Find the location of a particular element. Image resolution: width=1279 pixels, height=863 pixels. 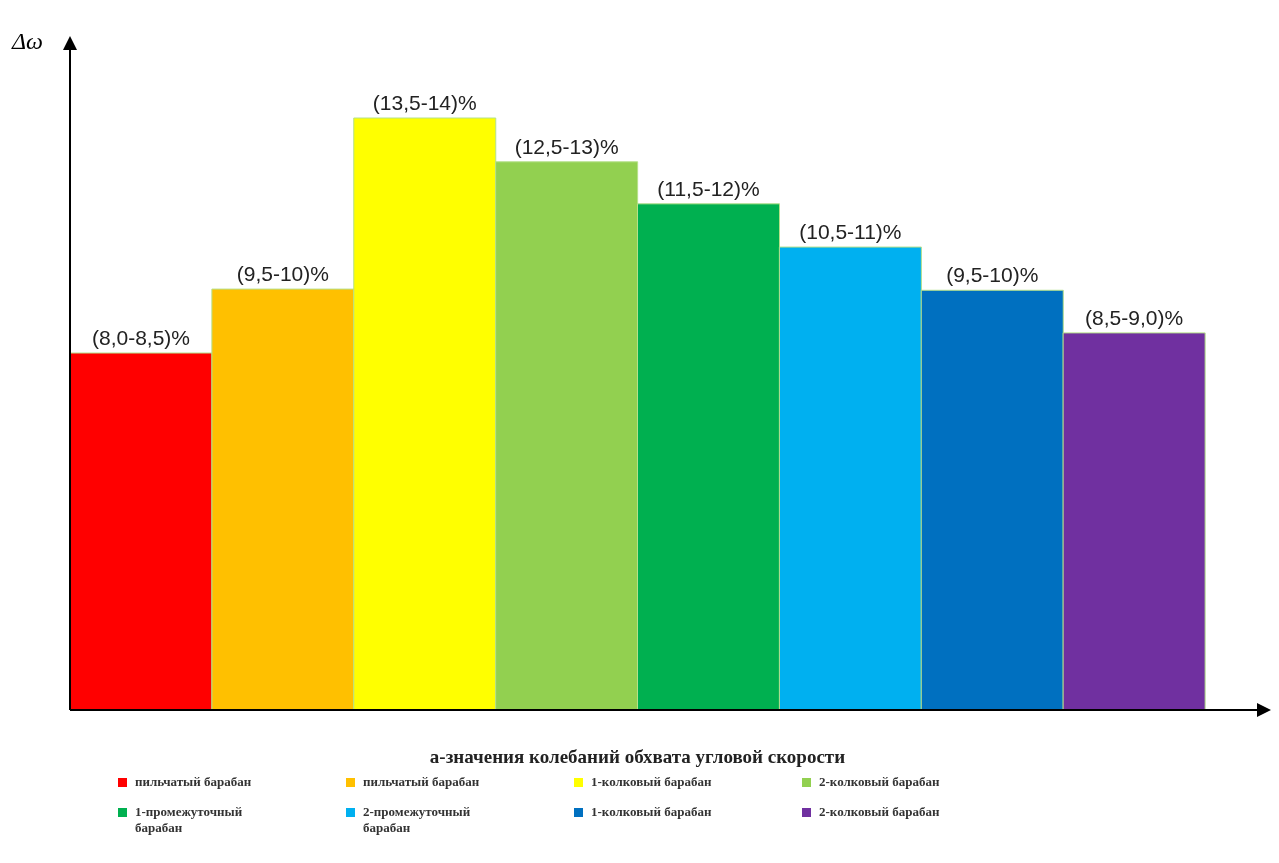

annotation: (11,5-12)% is located at coordinates (708, 188).